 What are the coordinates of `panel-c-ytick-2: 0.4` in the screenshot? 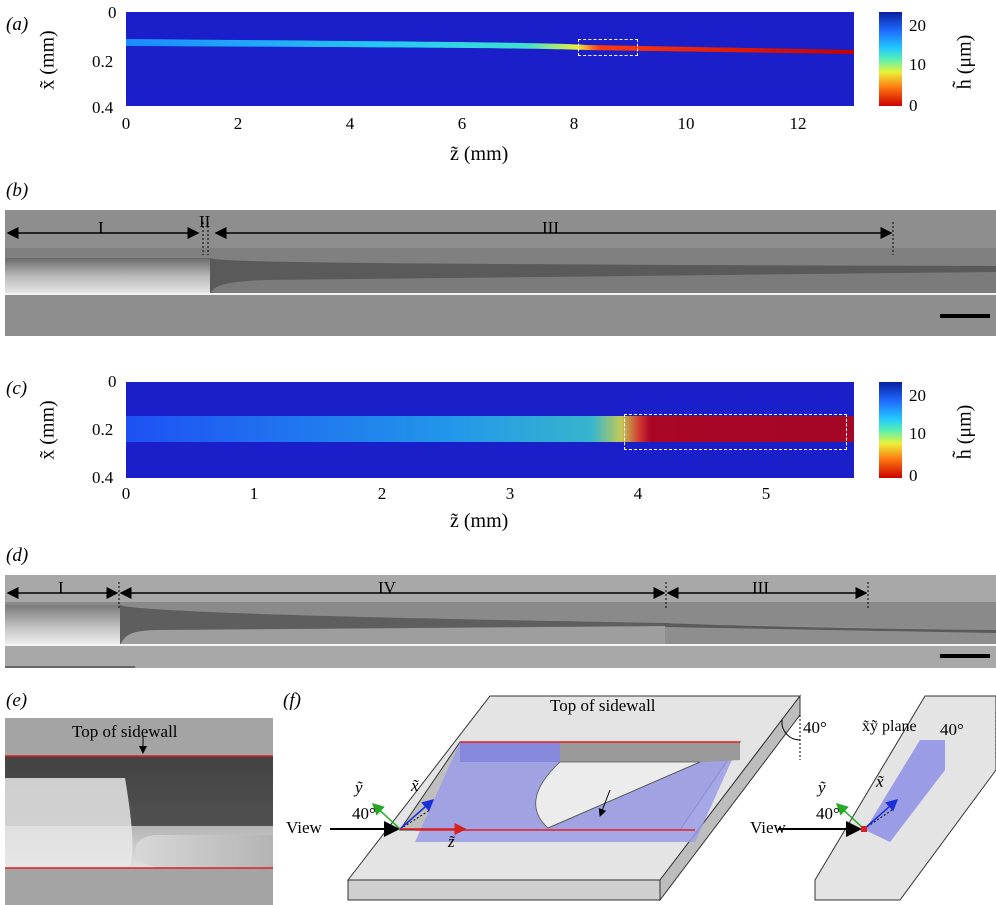 It's located at (103, 477).